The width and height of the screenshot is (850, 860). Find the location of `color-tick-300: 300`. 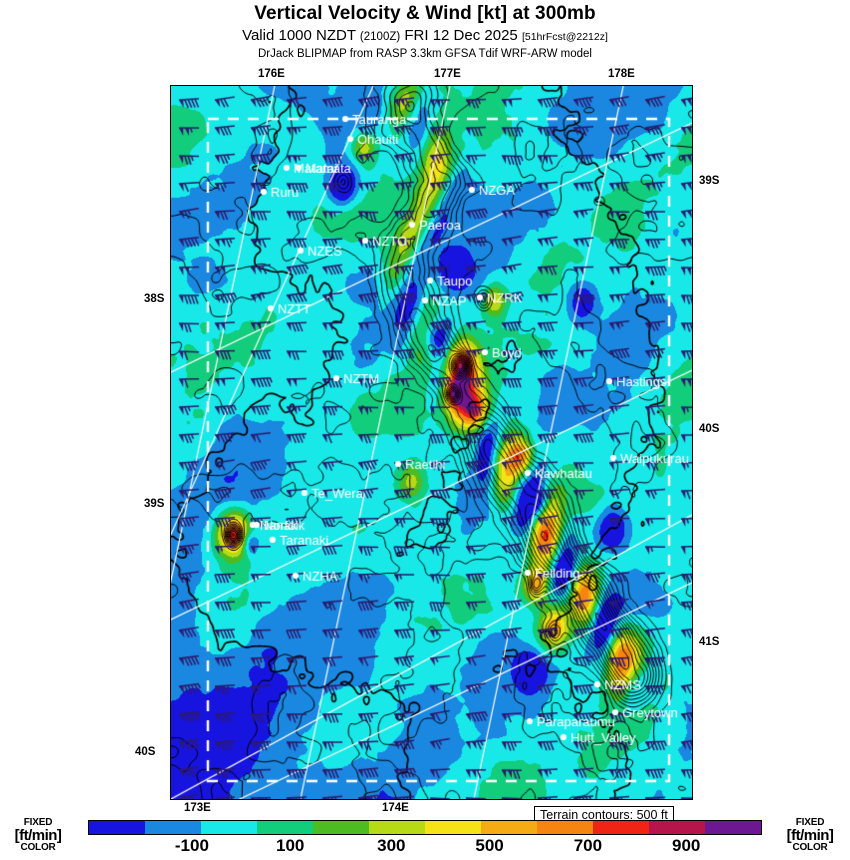

color-tick-300: 300 is located at coordinates (391, 845).